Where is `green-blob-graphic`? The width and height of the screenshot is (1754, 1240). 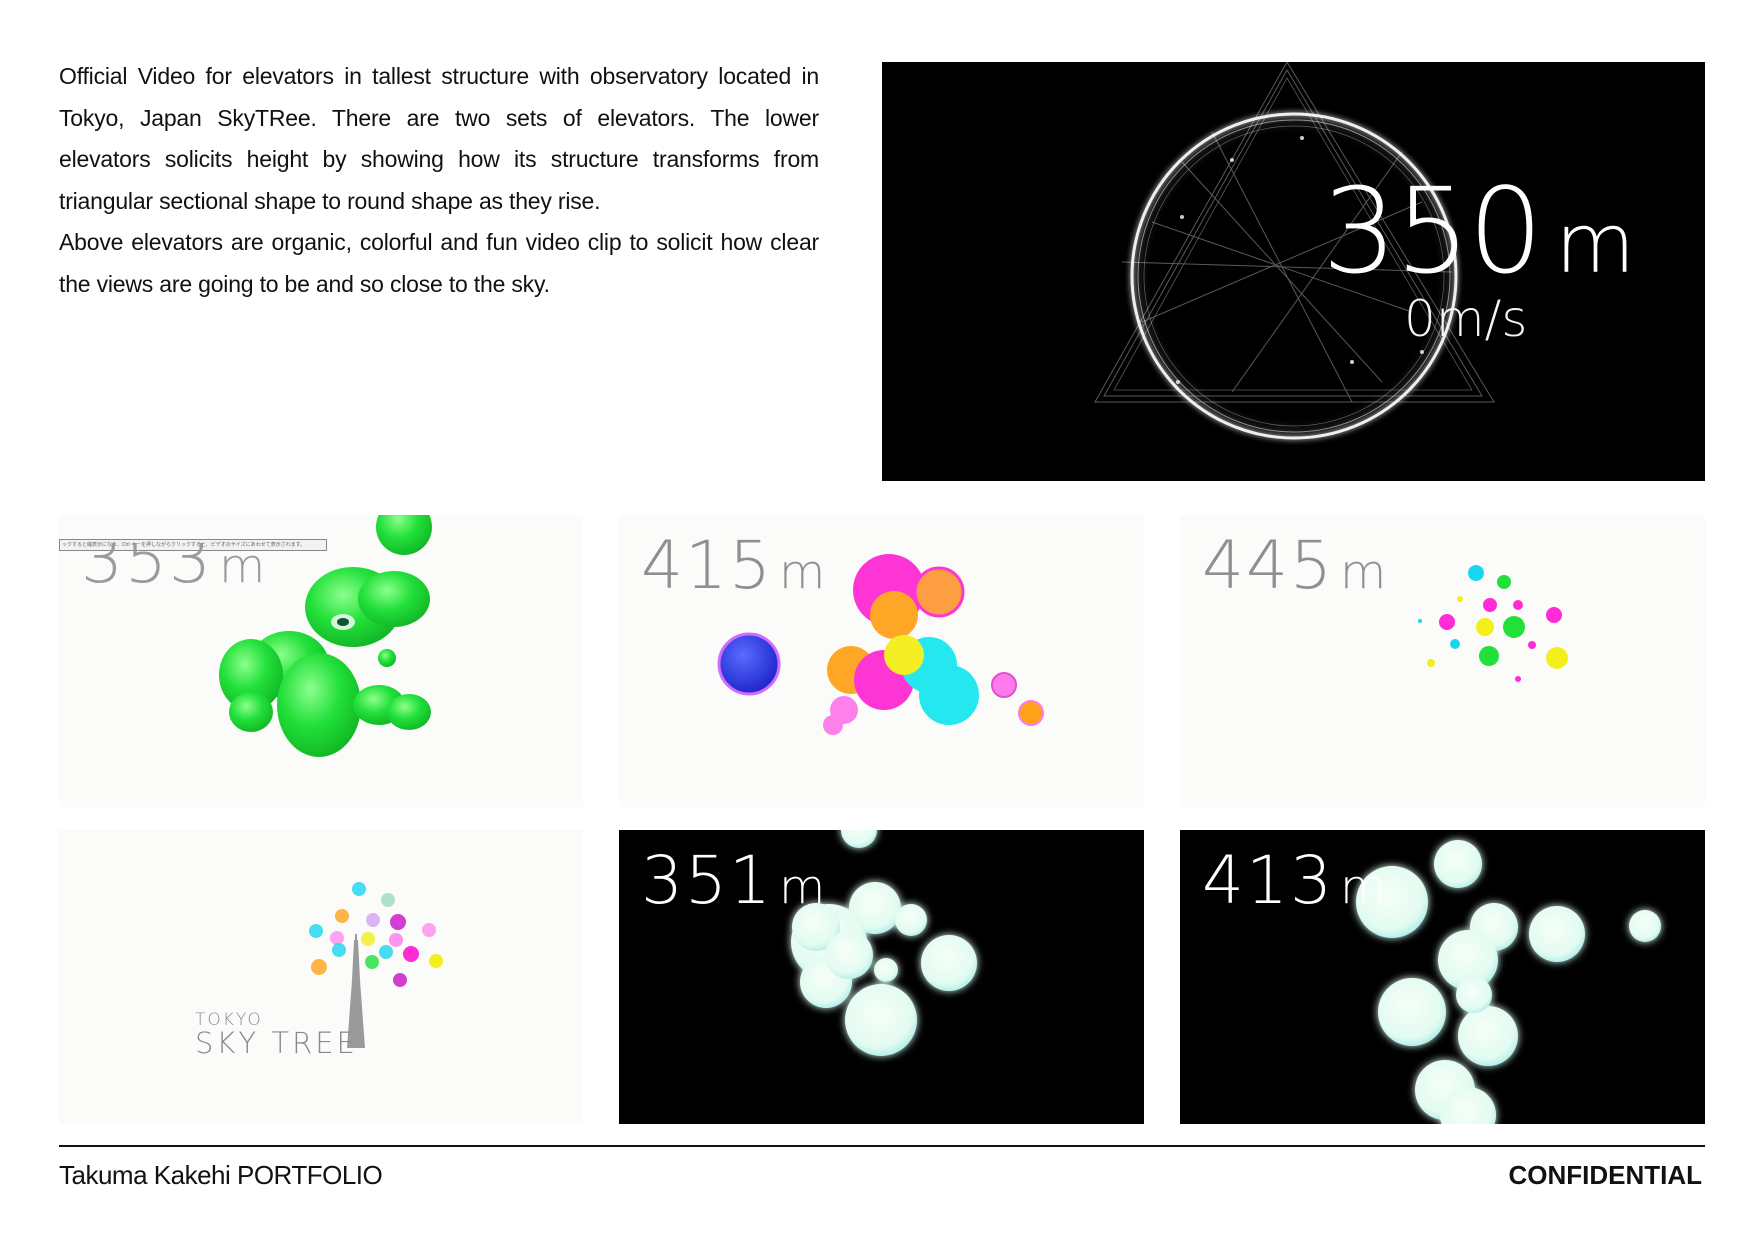 green-blob-graphic is located at coordinates (325, 636).